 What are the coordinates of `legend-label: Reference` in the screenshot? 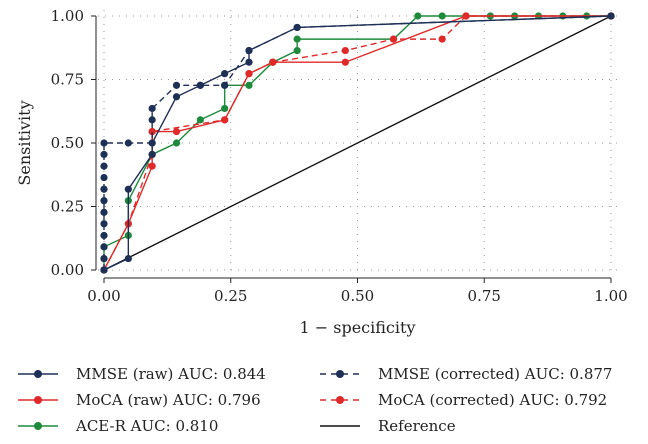 It's located at (417, 426).